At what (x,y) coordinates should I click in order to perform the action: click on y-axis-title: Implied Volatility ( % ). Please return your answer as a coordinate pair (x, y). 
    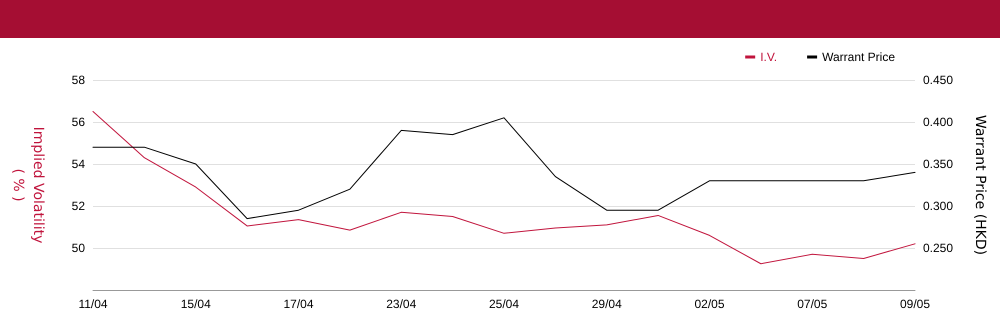
    Looking at the image, I should click on (28, 185).